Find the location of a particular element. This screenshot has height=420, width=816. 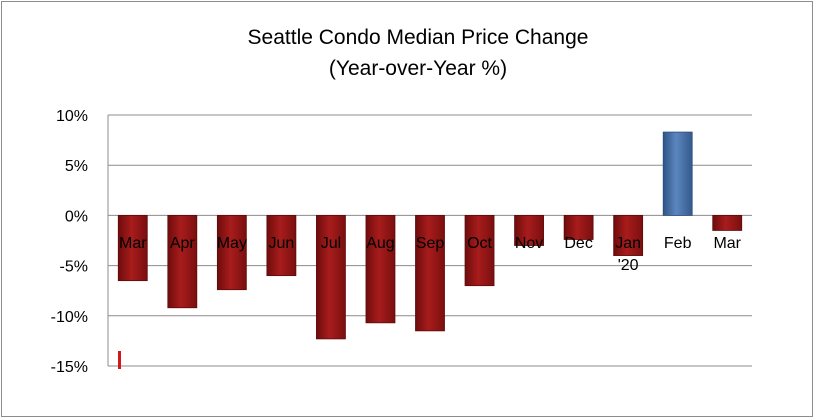

category-label: Jun is located at coordinates (281, 243).